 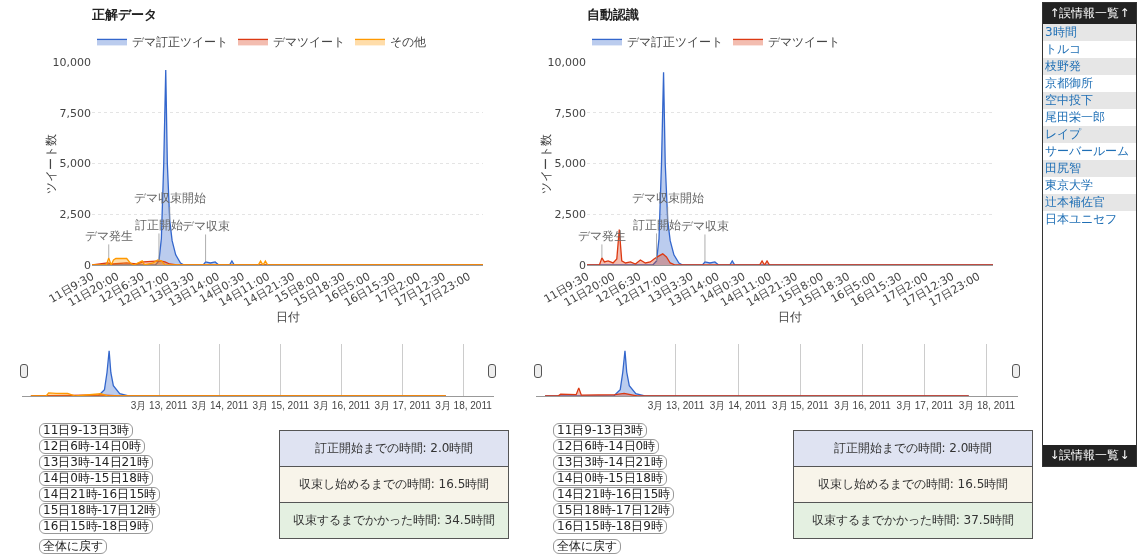 I want to click on text: 尾田栄一郎, so click(x=1075, y=117).